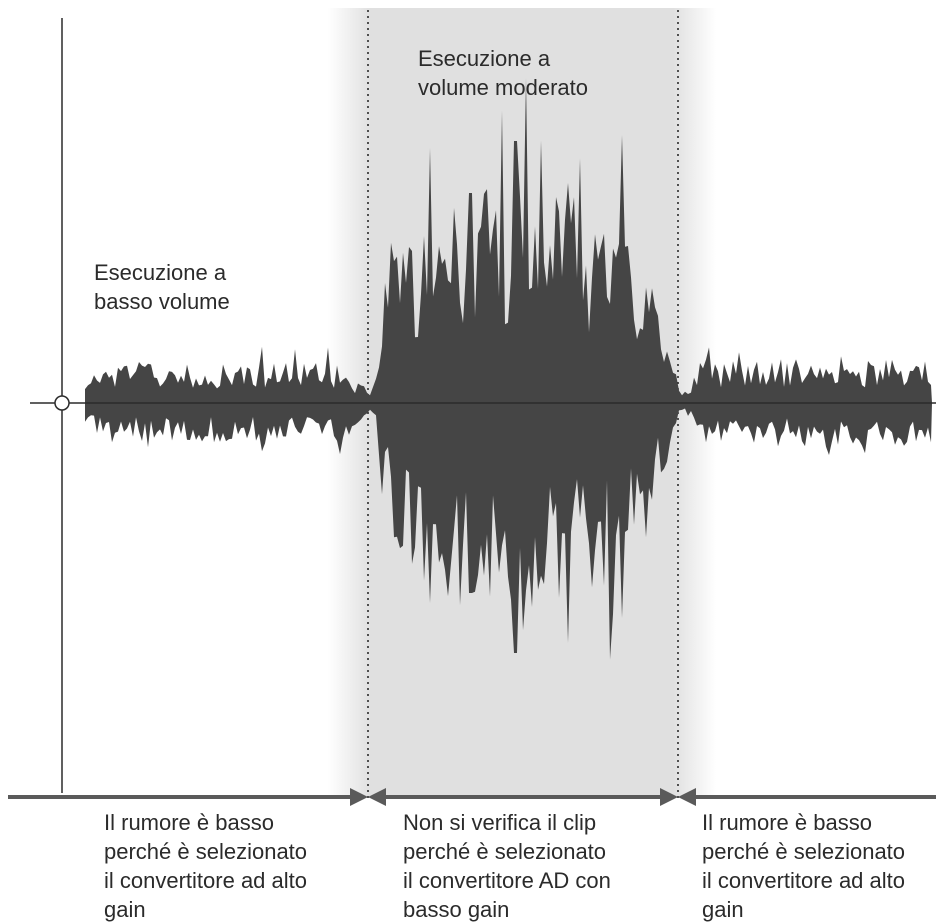  I want to click on caption-right-line-3: il convertitore ad alto, so click(803, 880).